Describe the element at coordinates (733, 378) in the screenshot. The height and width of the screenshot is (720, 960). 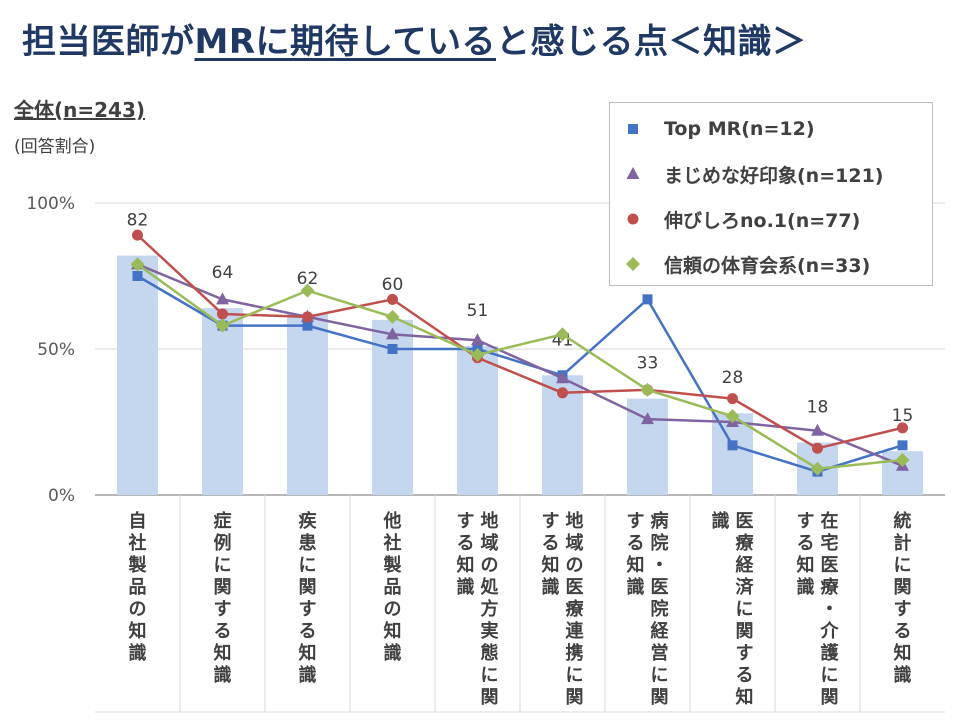
I see `bar-value-label: 28` at that location.